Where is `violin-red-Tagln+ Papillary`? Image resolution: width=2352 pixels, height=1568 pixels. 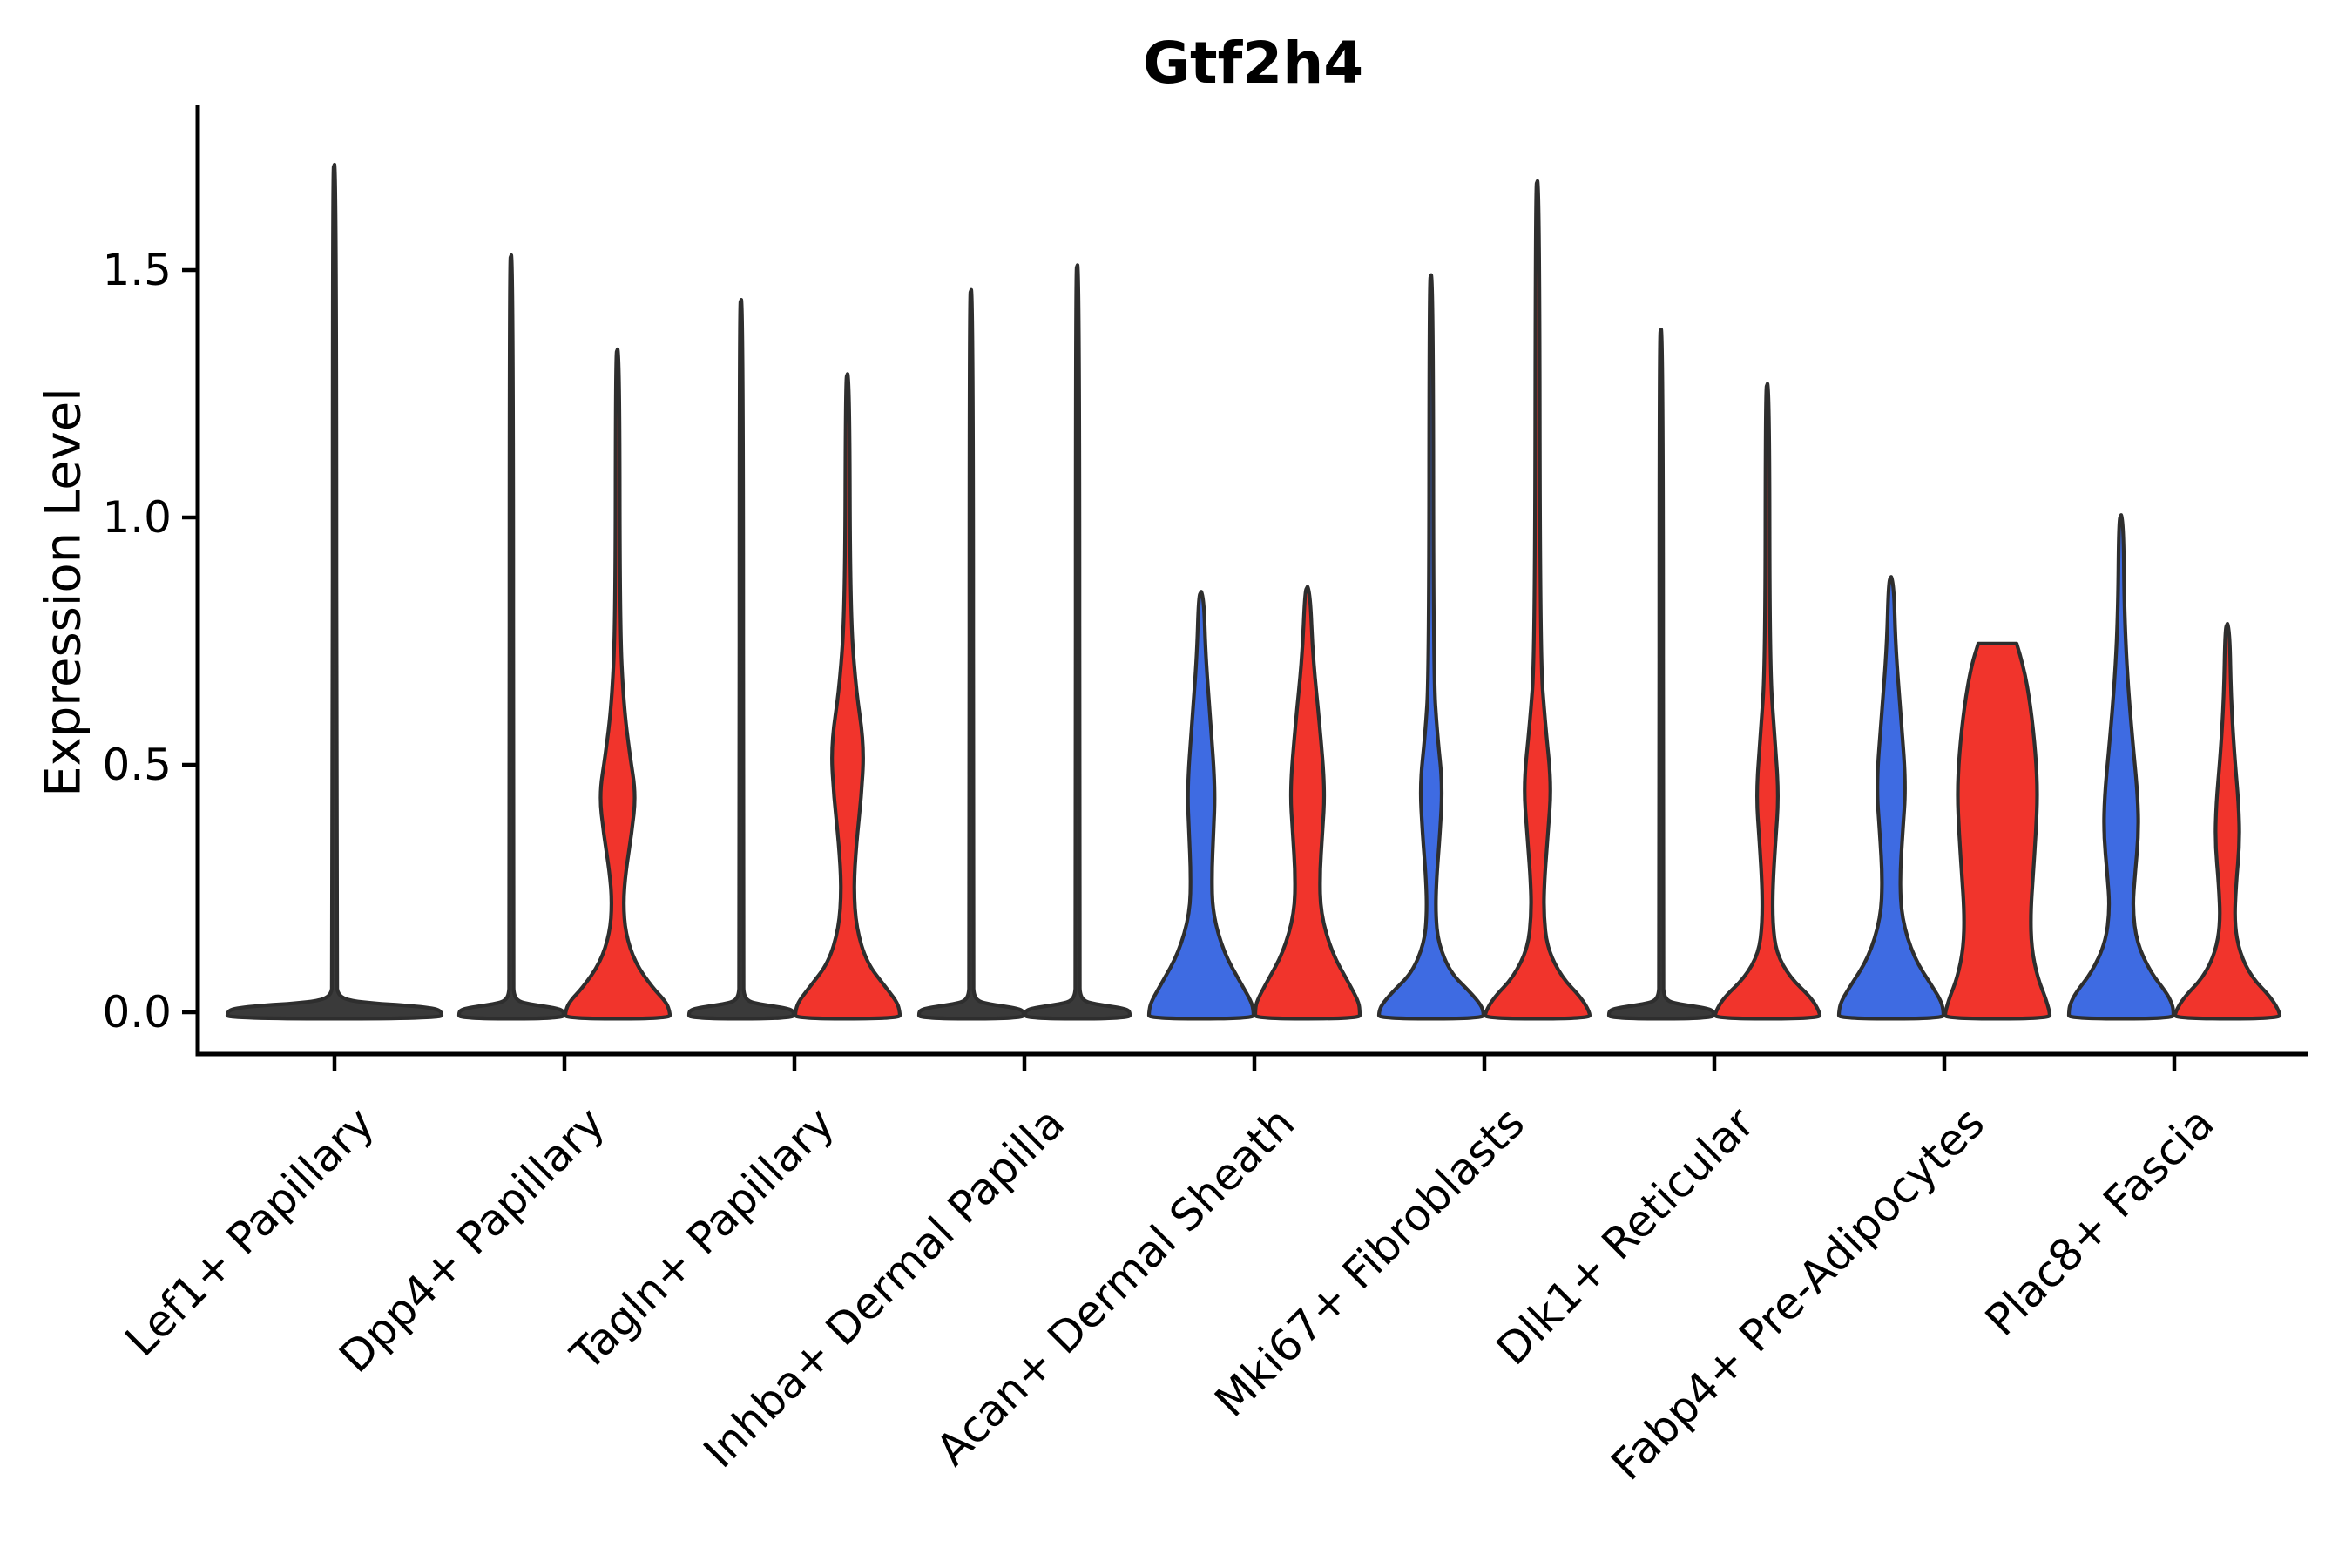
violin-red-Tagln+ Papillary is located at coordinates (847, 697).